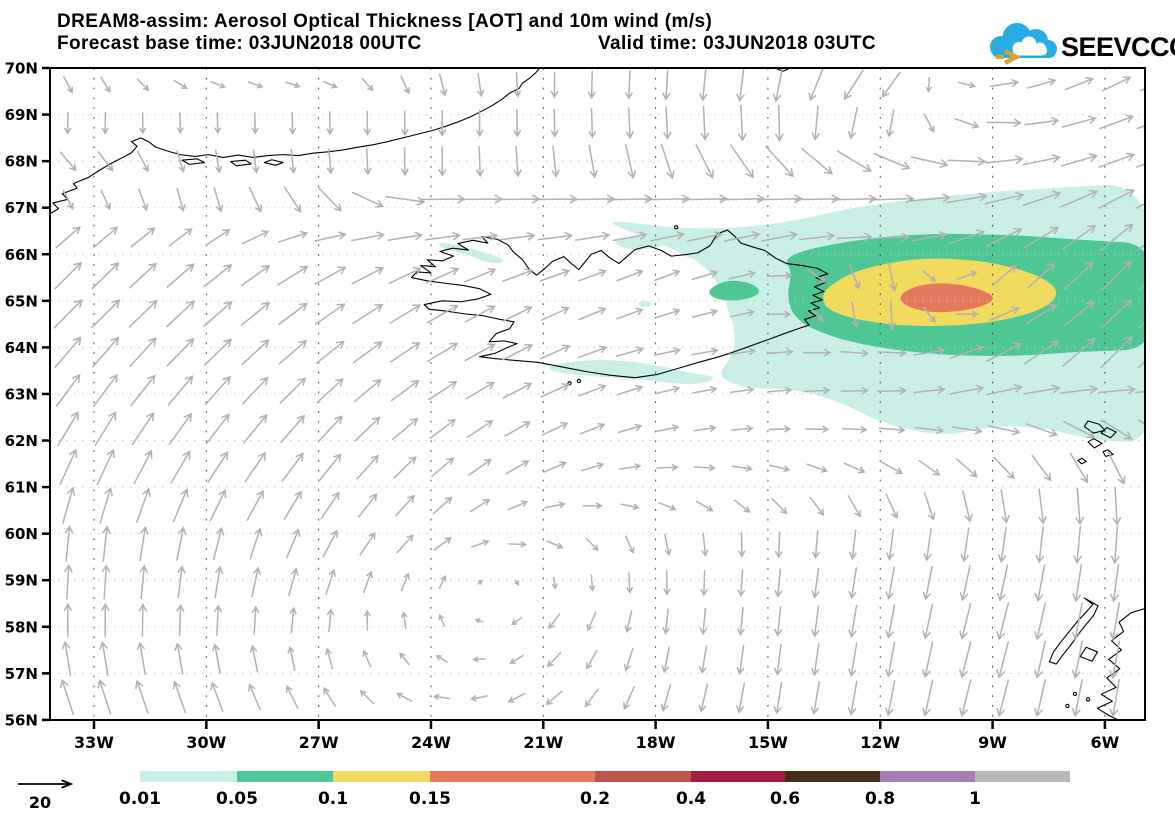  Describe the element at coordinates (21, 69) in the screenshot. I see `lat-tick-label: 70N` at that location.